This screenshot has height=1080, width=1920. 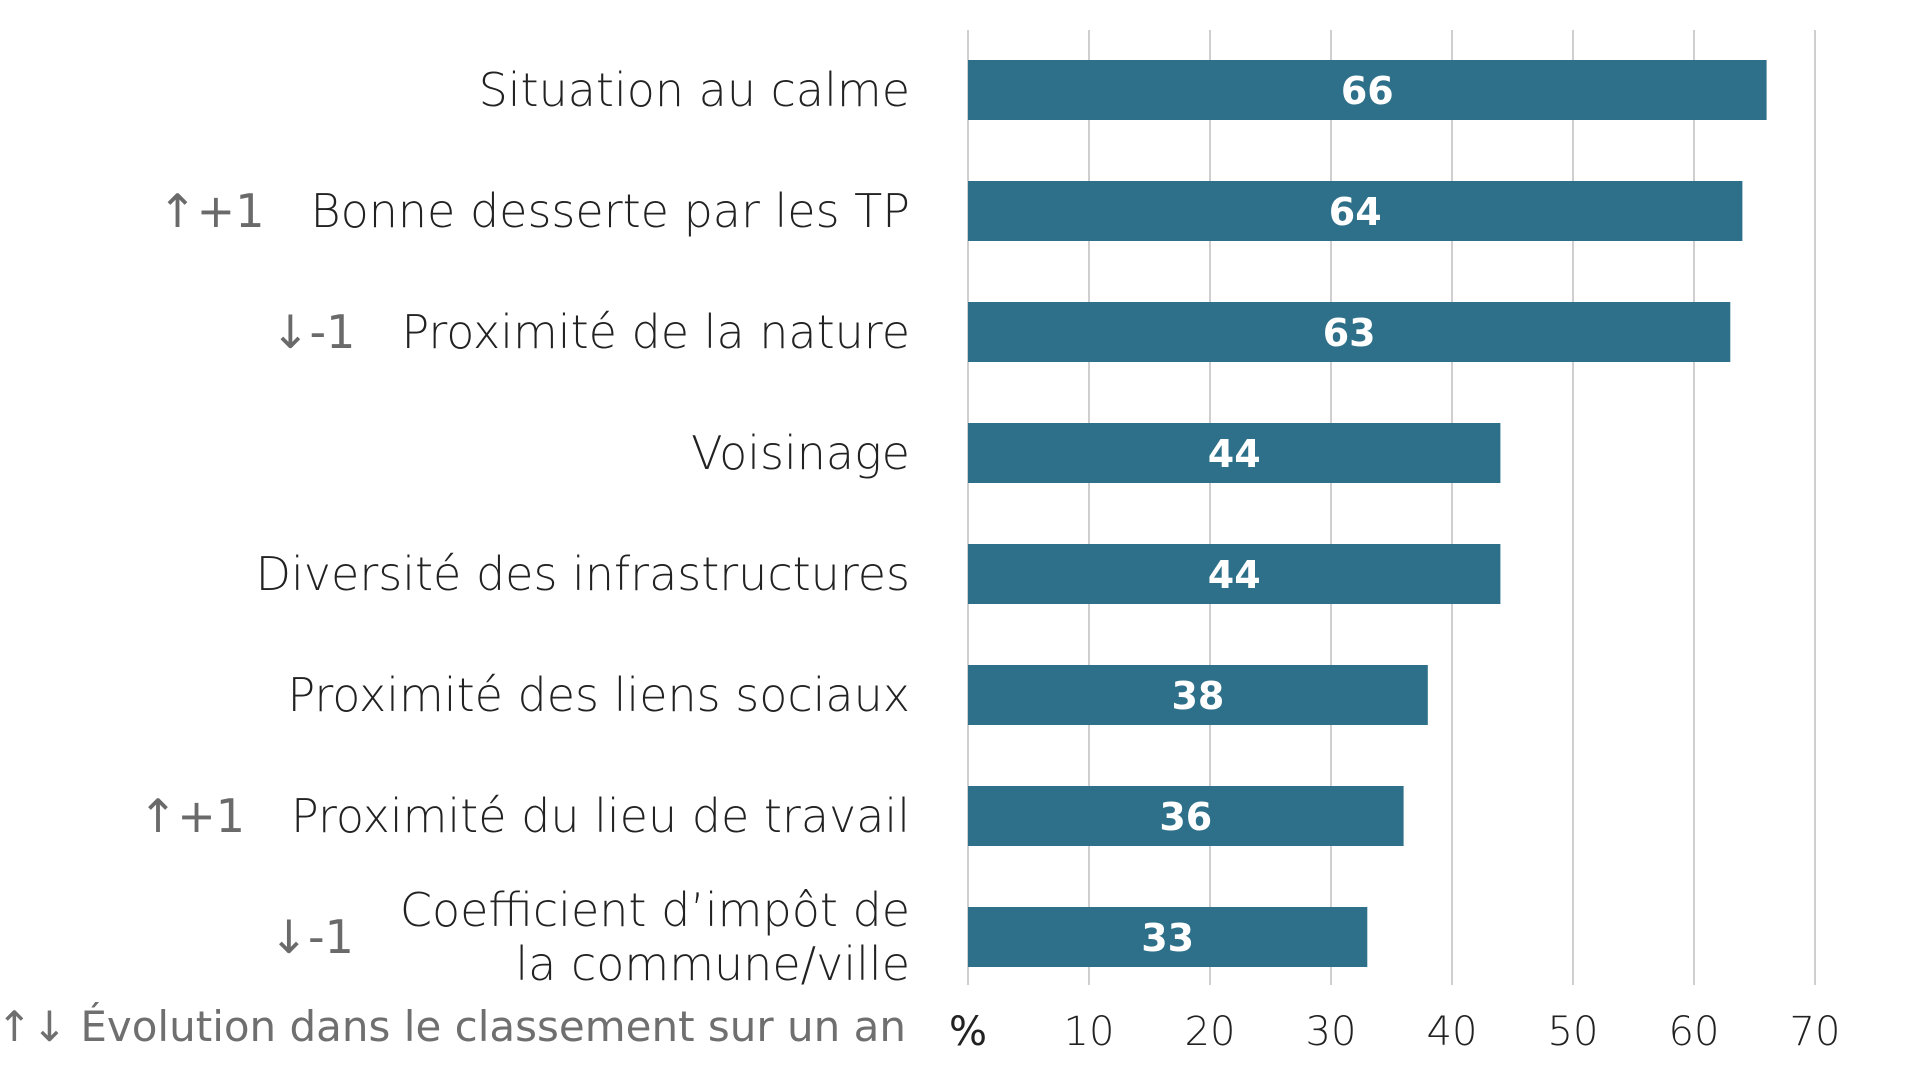 I want to click on category-label: Diversité des infrastructures, so click(x=583, y=574).